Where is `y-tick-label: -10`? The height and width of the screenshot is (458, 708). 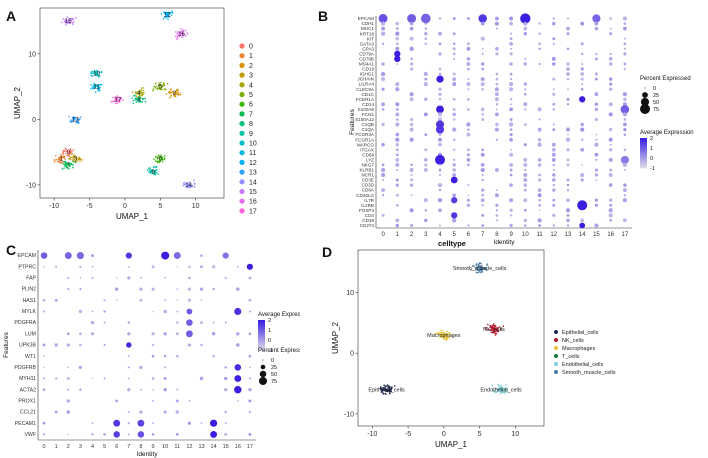
y-tick-label: -10 is located at coordinates (349, 414).